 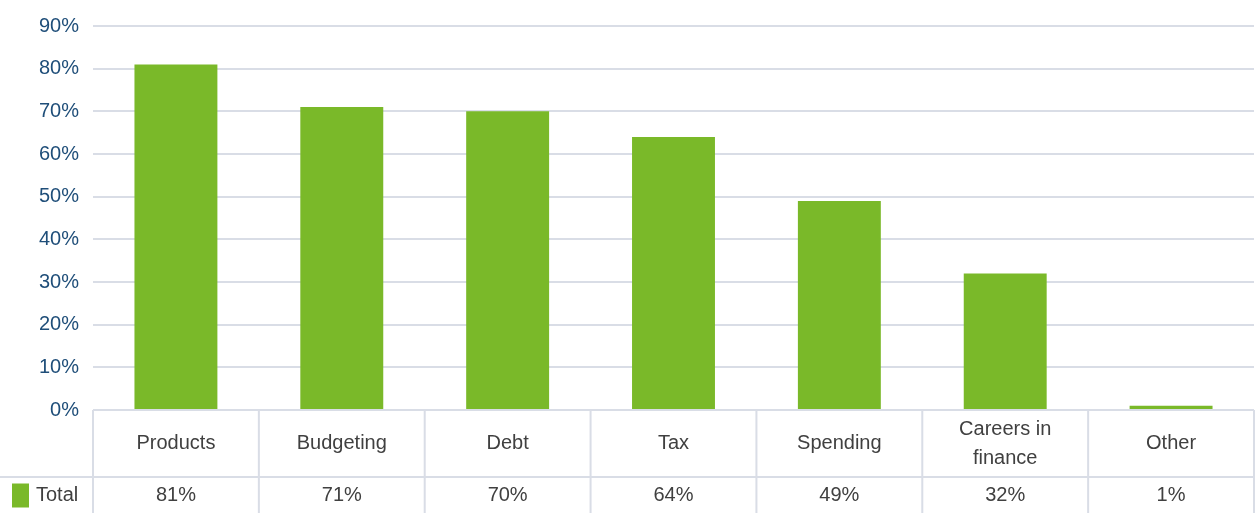 I want to click on y-tick-label: 30%, so click(x=59, y=280).